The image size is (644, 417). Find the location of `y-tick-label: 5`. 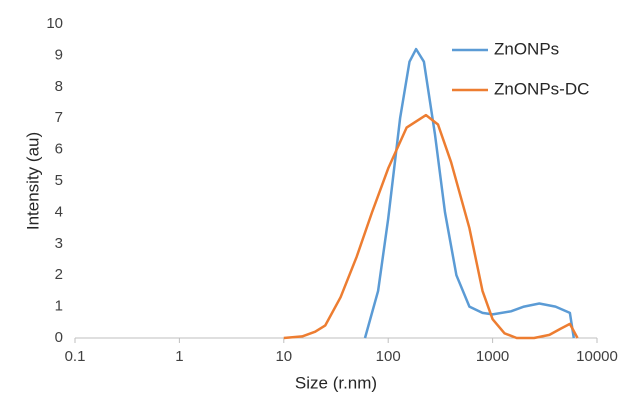

y-tick-label: 5 is located at coordinates (59, 180).